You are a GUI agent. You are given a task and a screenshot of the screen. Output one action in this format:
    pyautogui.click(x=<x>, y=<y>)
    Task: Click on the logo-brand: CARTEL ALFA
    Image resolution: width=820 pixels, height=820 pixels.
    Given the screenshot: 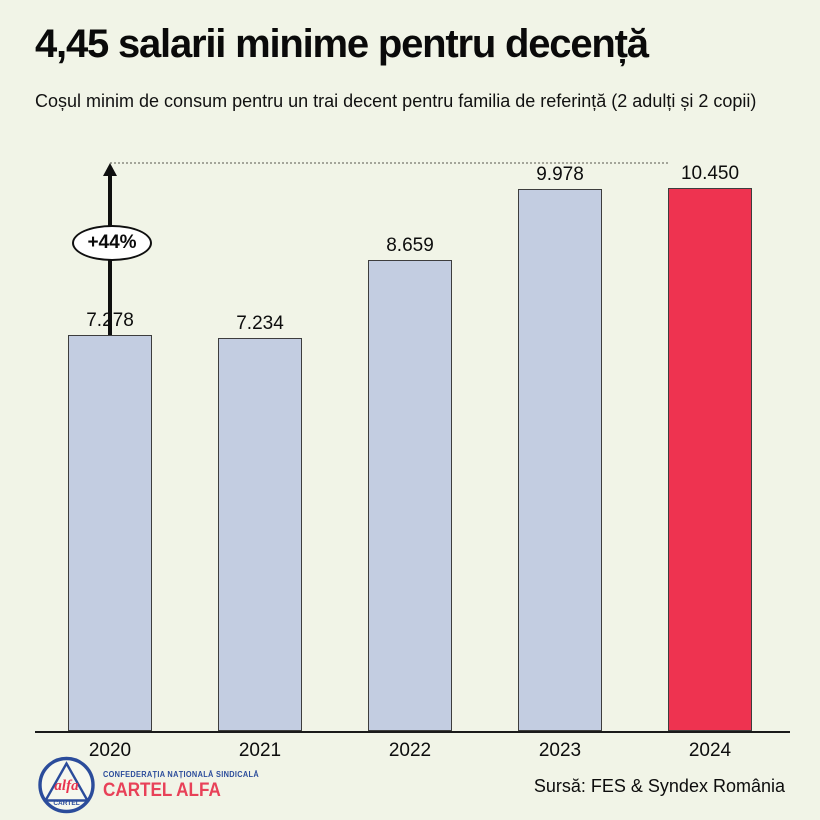 What is the action you would take?
    pyautogui.click(x=162, y=790)
    